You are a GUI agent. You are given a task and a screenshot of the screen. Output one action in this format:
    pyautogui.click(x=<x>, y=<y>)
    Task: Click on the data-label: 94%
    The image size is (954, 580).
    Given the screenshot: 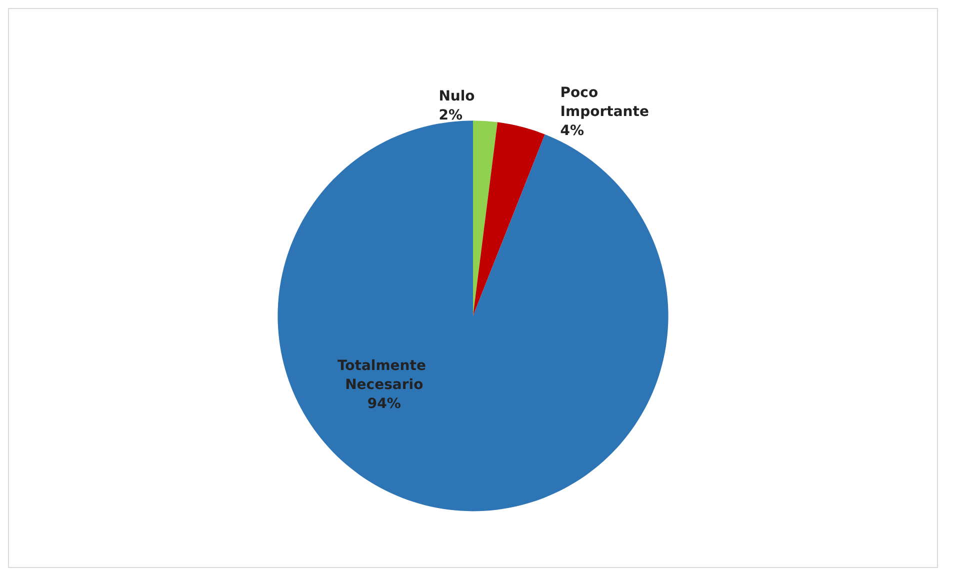 What is the action you would take?
    pyautogui.click(x=384, y=404)
    